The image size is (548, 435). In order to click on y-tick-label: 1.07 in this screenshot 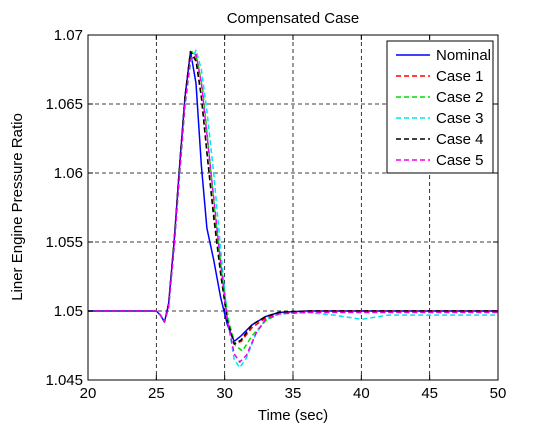, I will do `click(68, 35)`.